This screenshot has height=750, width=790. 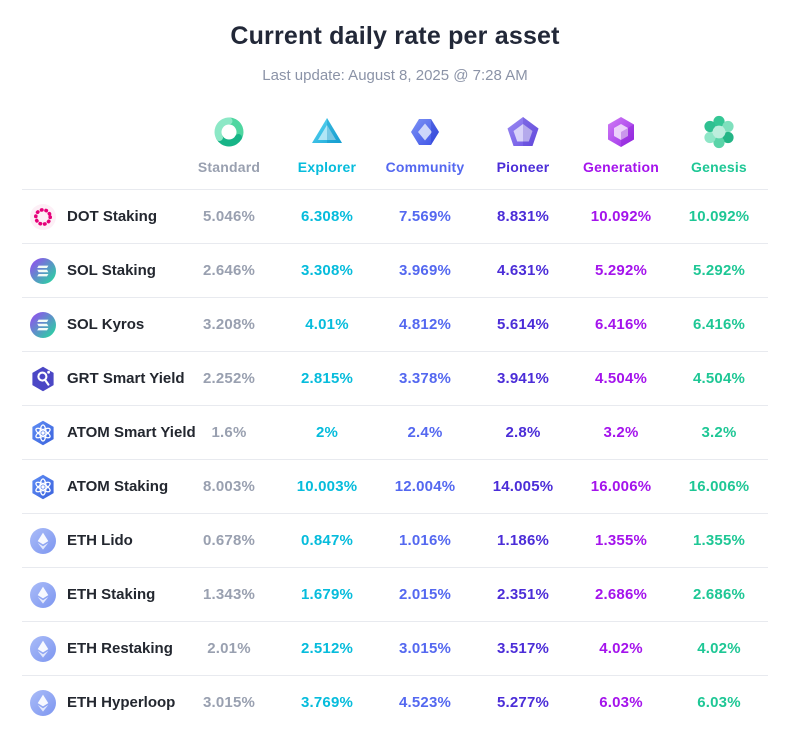 I want to click on tier-column-pioneer: Pioneer, so click(x=523, y=144).